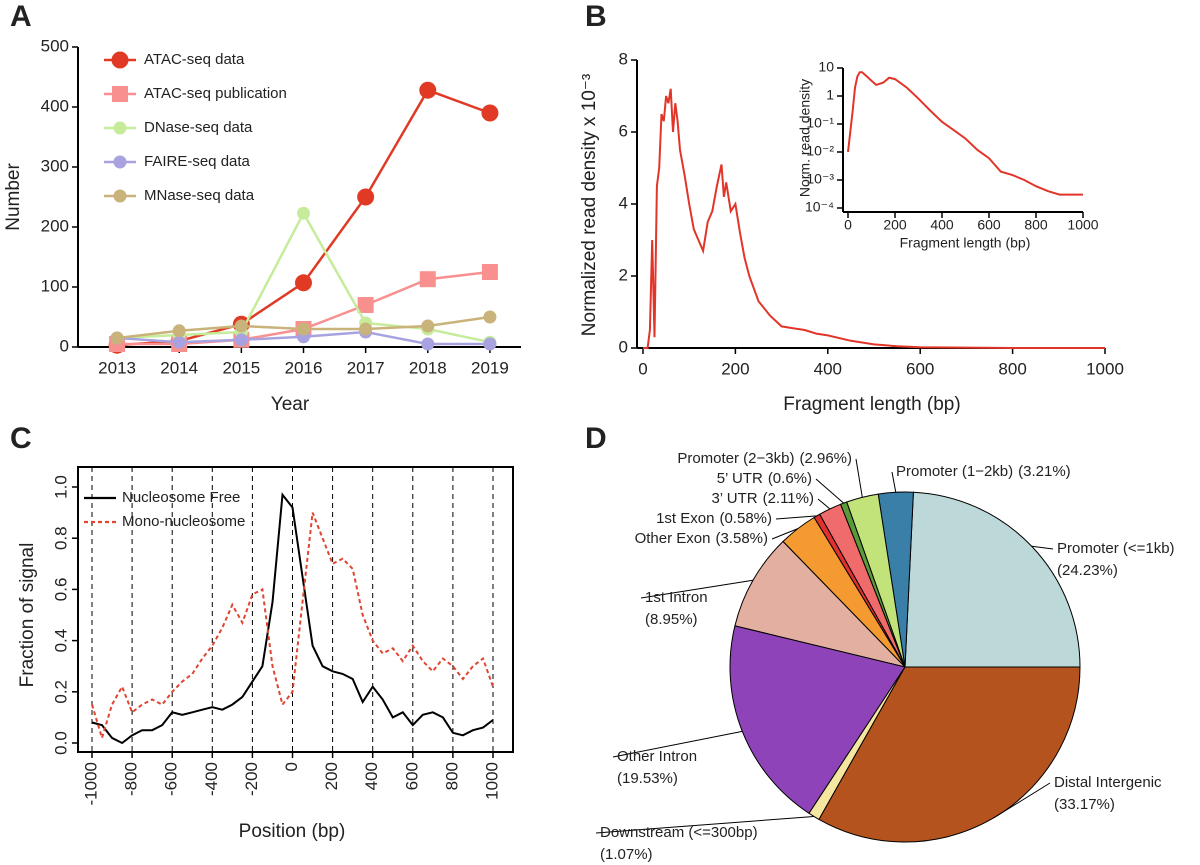 The image size is (1200, 865). Describe the element at coordinates (1116, 548) in the screenshot. I see `category-label: Promoter (<=1kb)` at that location.